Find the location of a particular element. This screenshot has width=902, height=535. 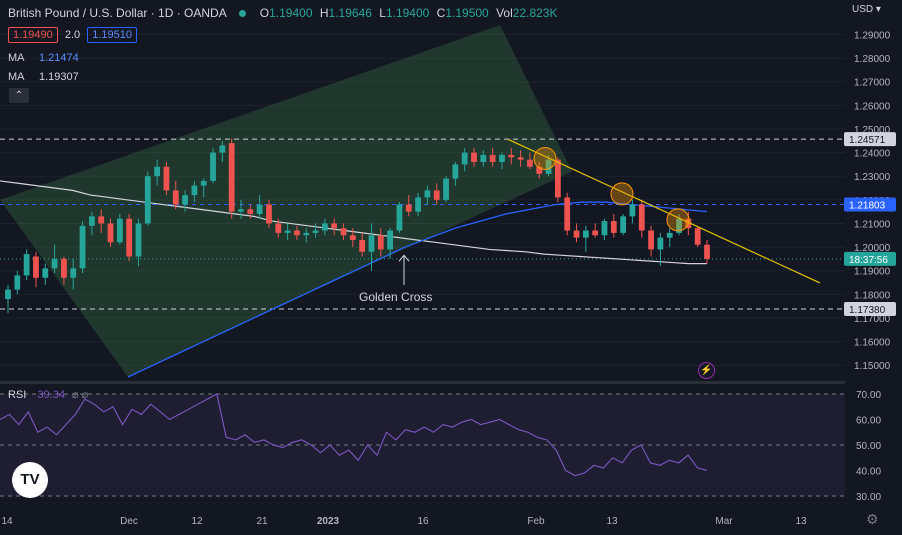

currency-selector: USD ▾ is located at coordinates (866, 9).